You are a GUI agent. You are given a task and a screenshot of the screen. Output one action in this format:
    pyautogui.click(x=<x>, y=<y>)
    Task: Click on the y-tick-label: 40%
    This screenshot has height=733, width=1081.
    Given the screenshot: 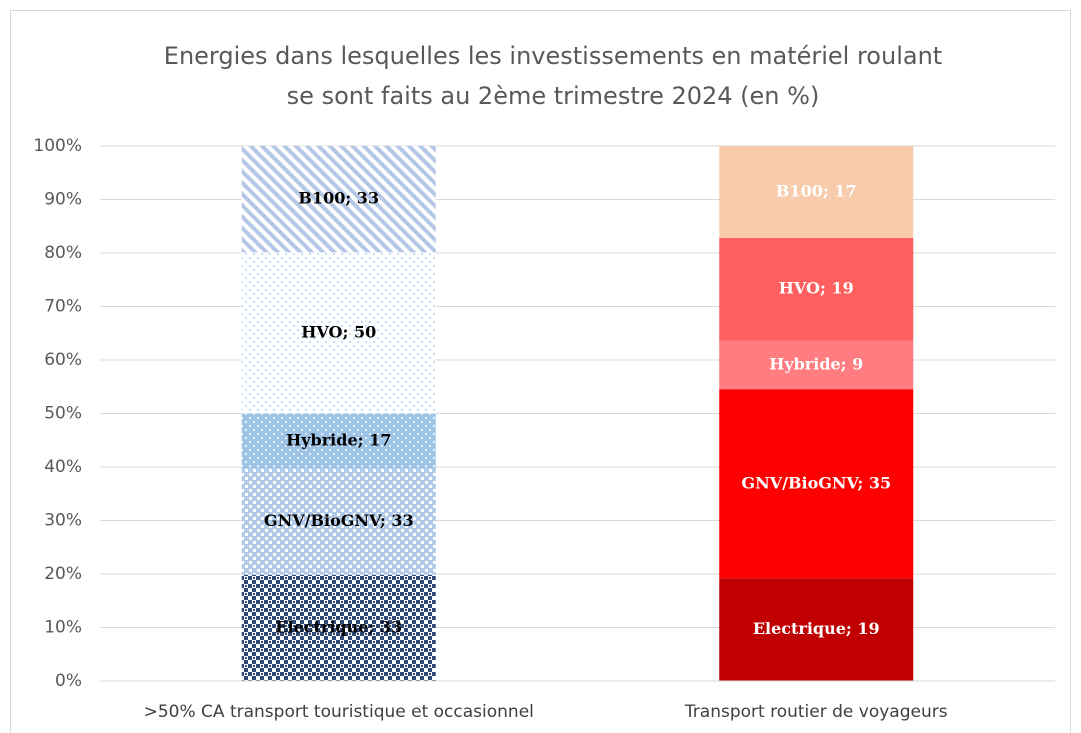 What is the action you would take?
    pyautogui.click(x=63, y=467)
    